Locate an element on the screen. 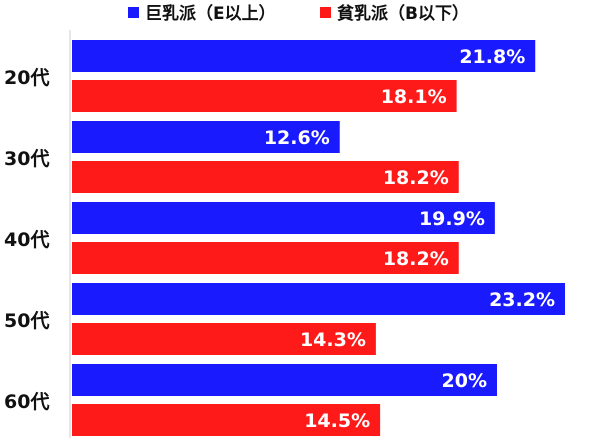 The height and width of the screenshot is (438, 600). bar-60代-red is located at coordinates (226, 420).